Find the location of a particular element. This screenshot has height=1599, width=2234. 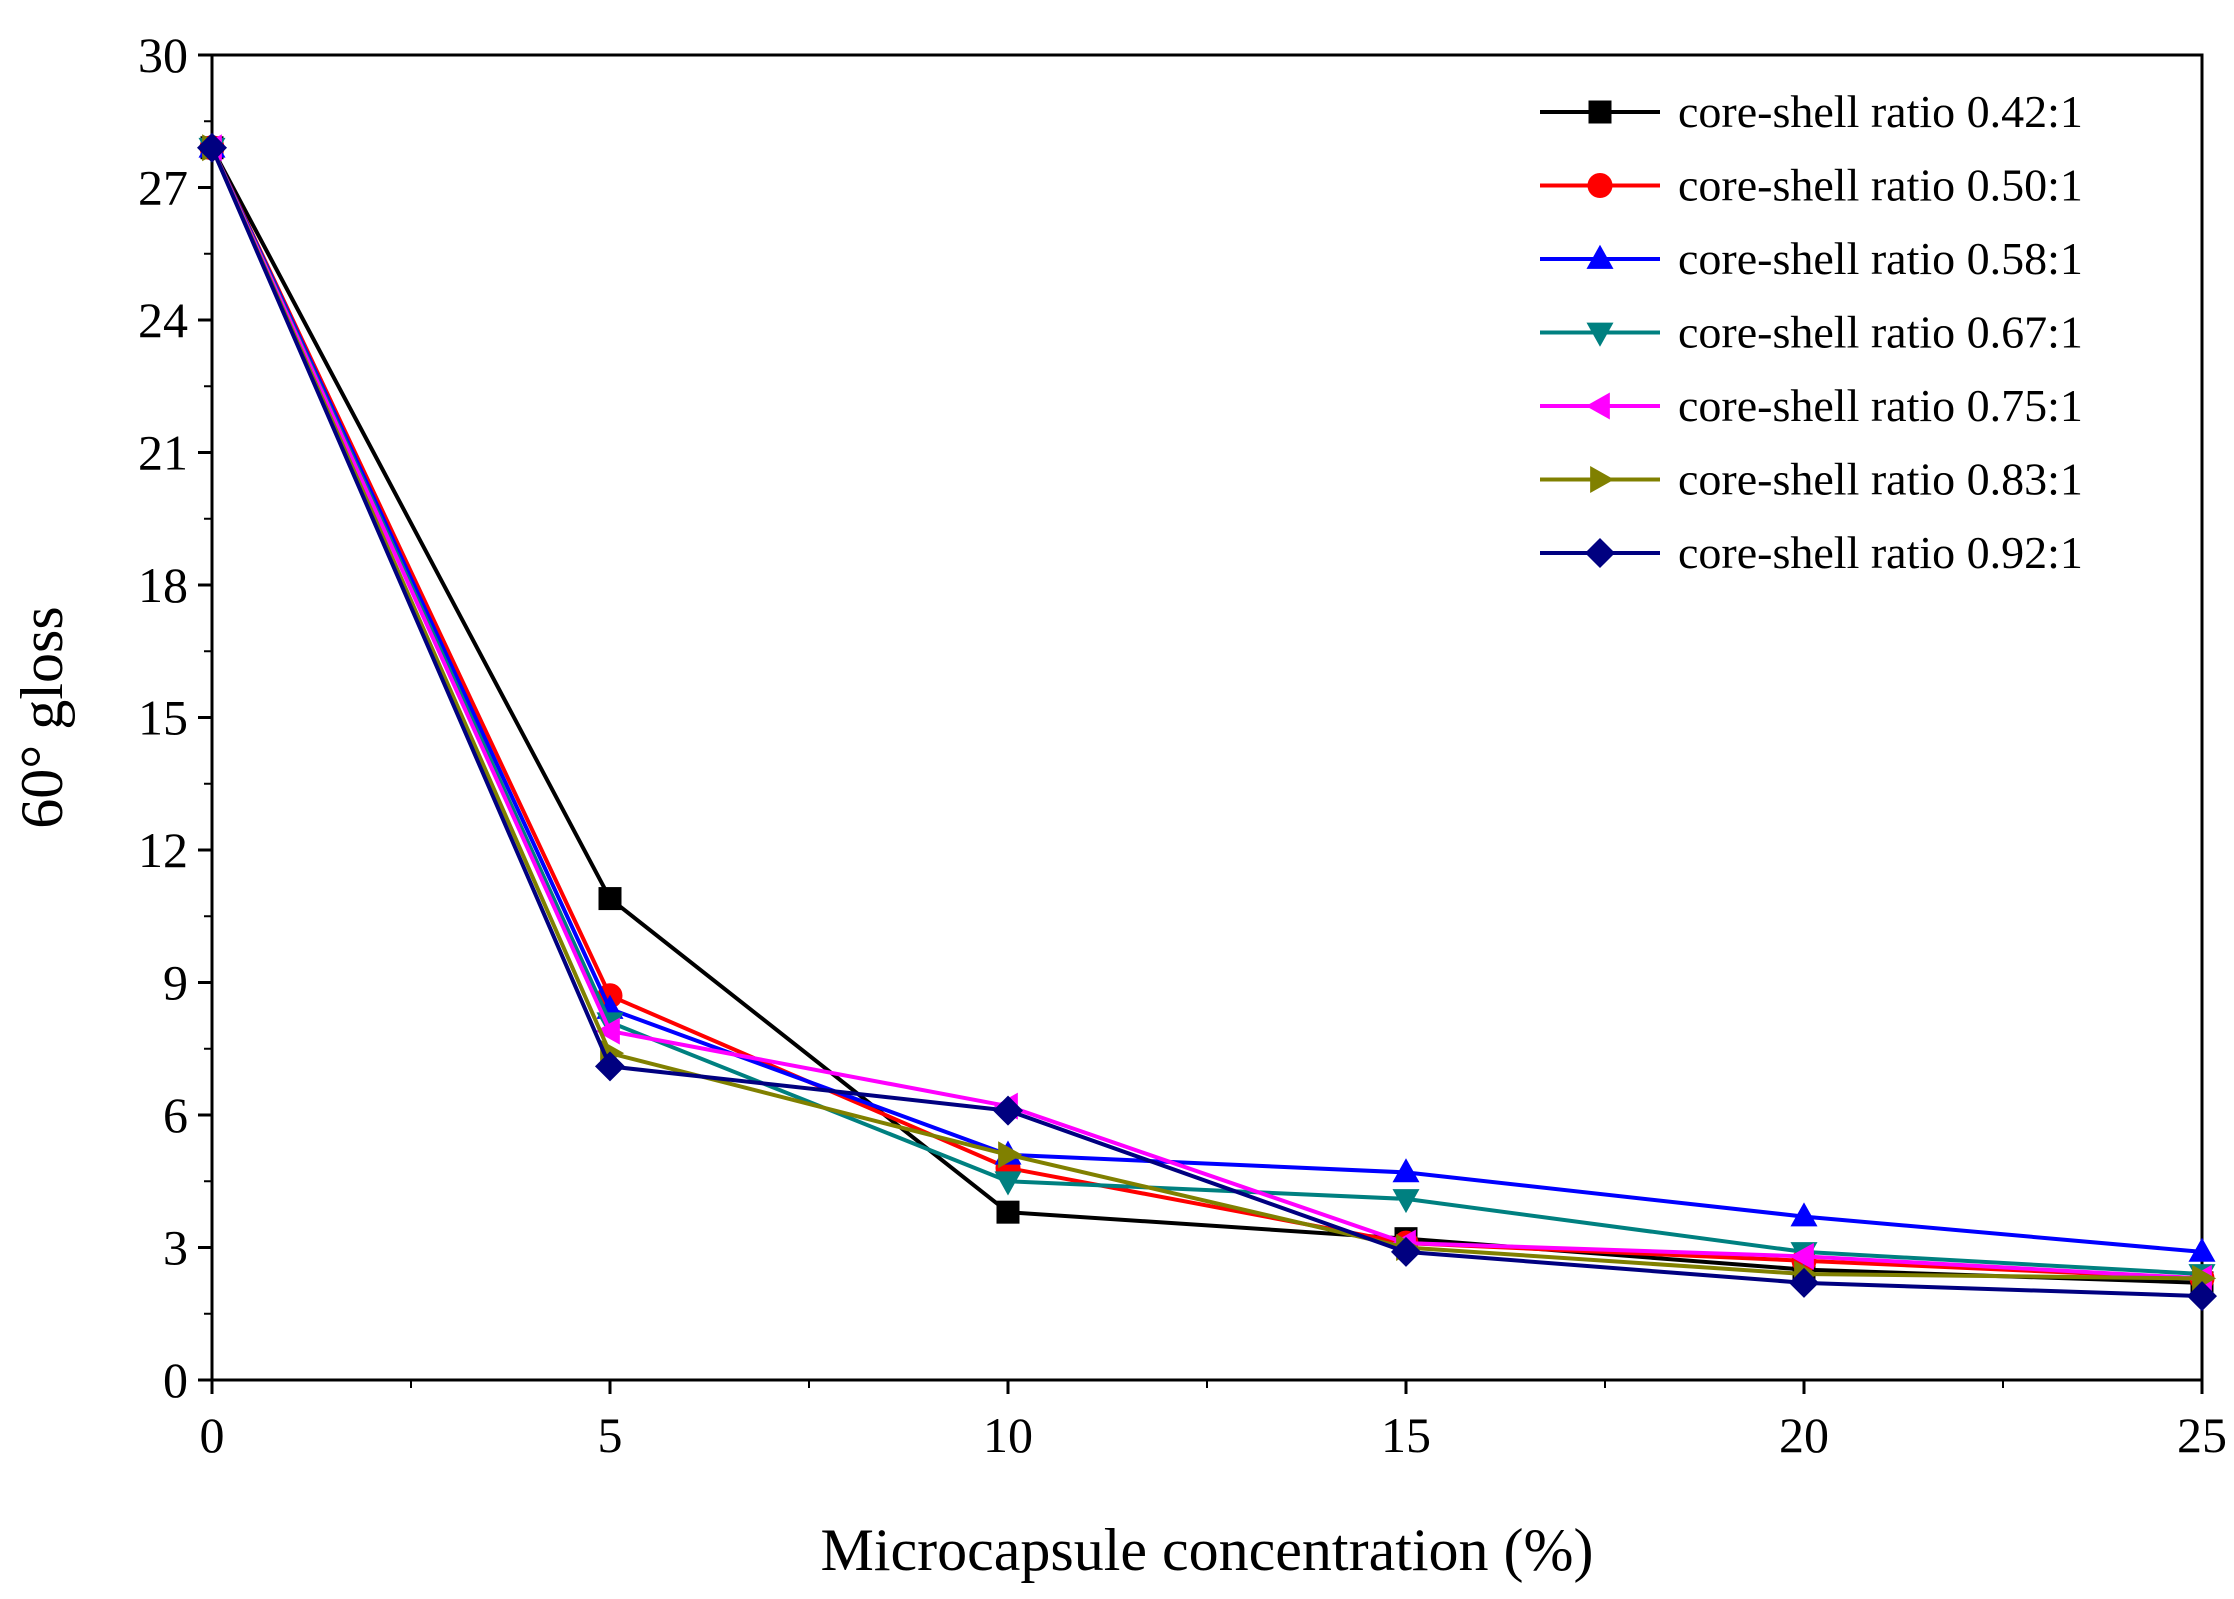

legend-label: core-shell ratio 0.58:1 is located at coordinates (1880, 258).